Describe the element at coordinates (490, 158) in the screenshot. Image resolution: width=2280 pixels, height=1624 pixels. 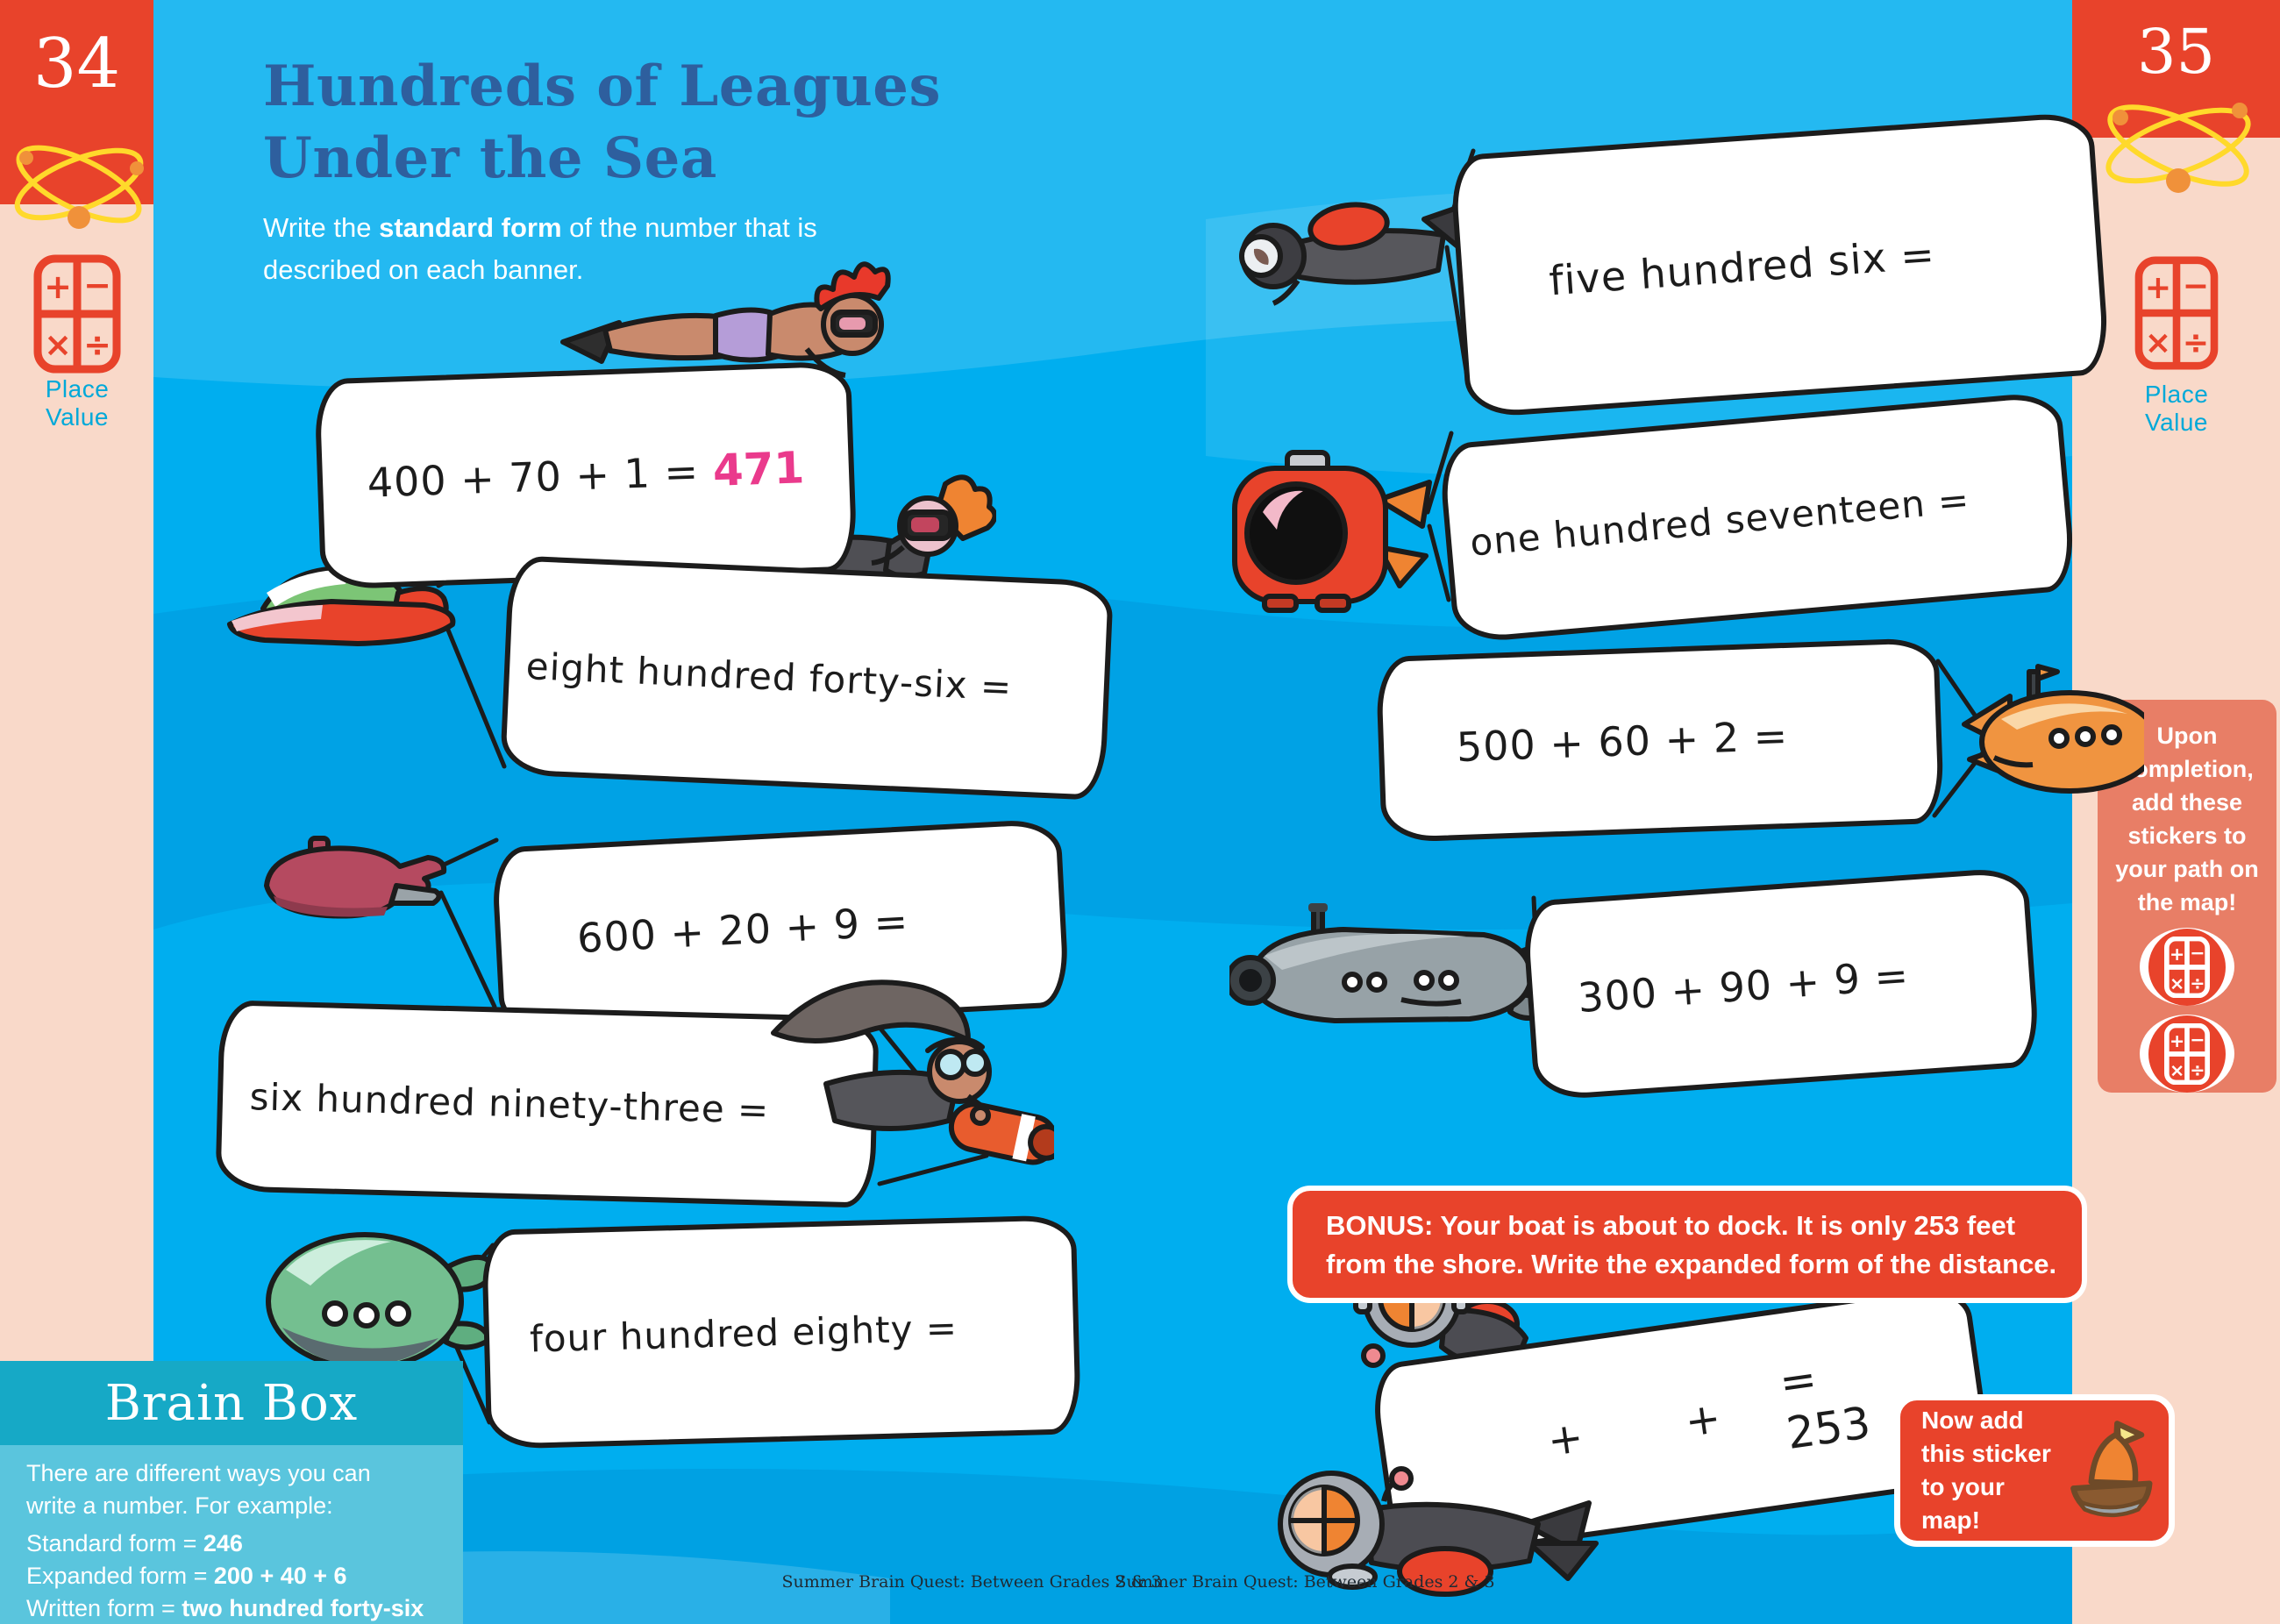
I see `page-title-line2: Under the Sea` at that location.